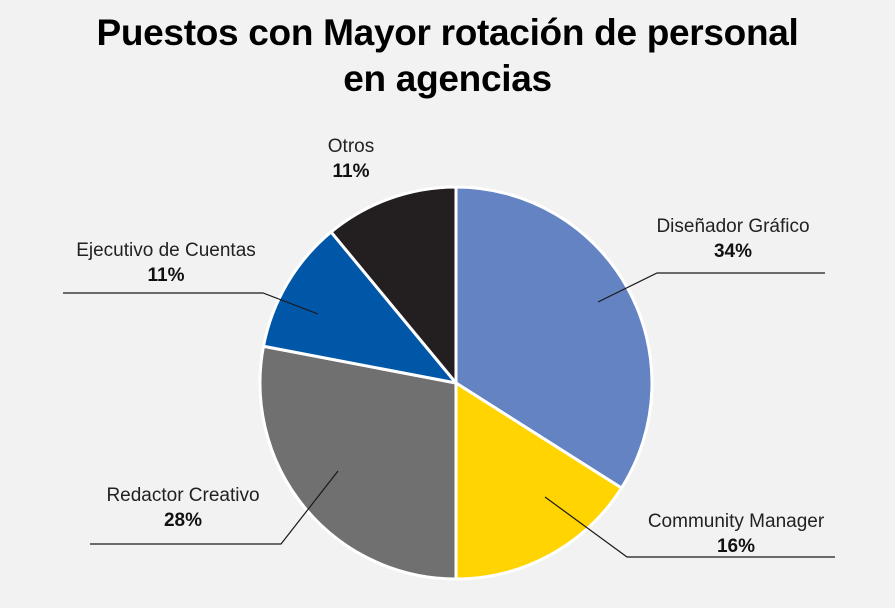  I want to click on slice-label-5: Otros, so click(351, 146).